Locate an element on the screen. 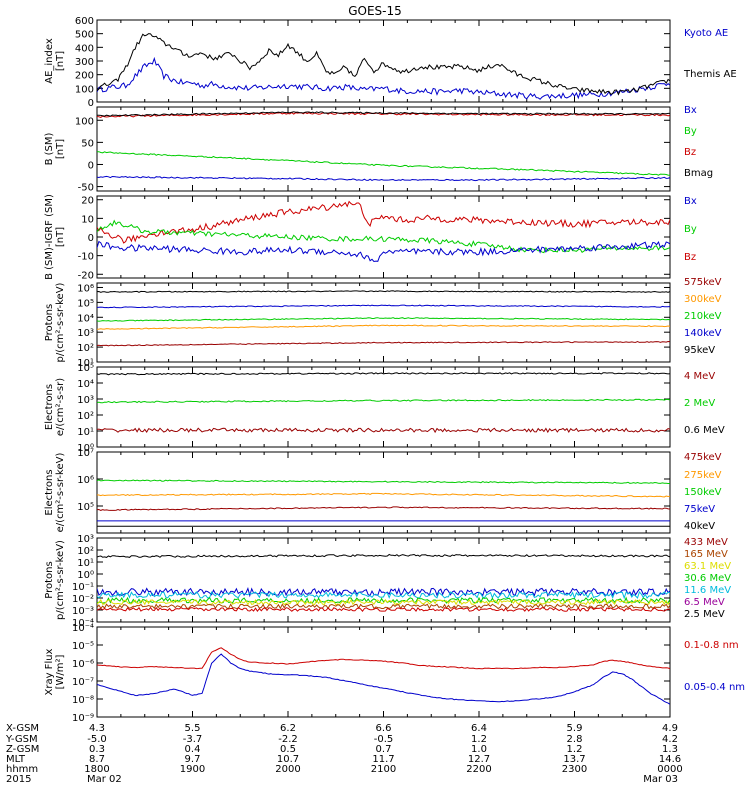  series-2-mev is located at coordinates (383, 401).